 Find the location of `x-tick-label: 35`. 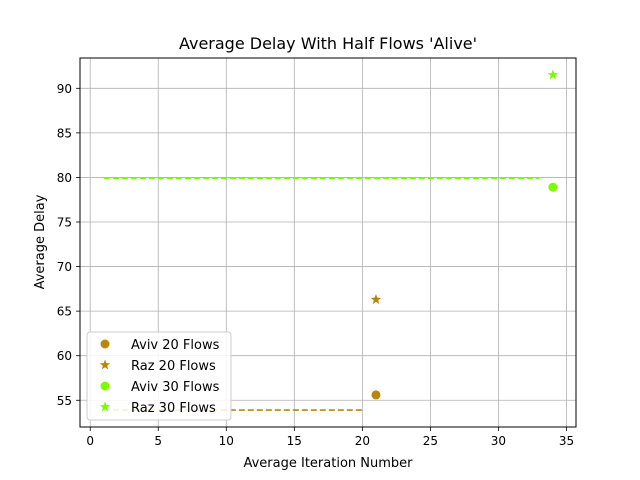

x-tick-label: 35 is located at coordinates (566, 441).